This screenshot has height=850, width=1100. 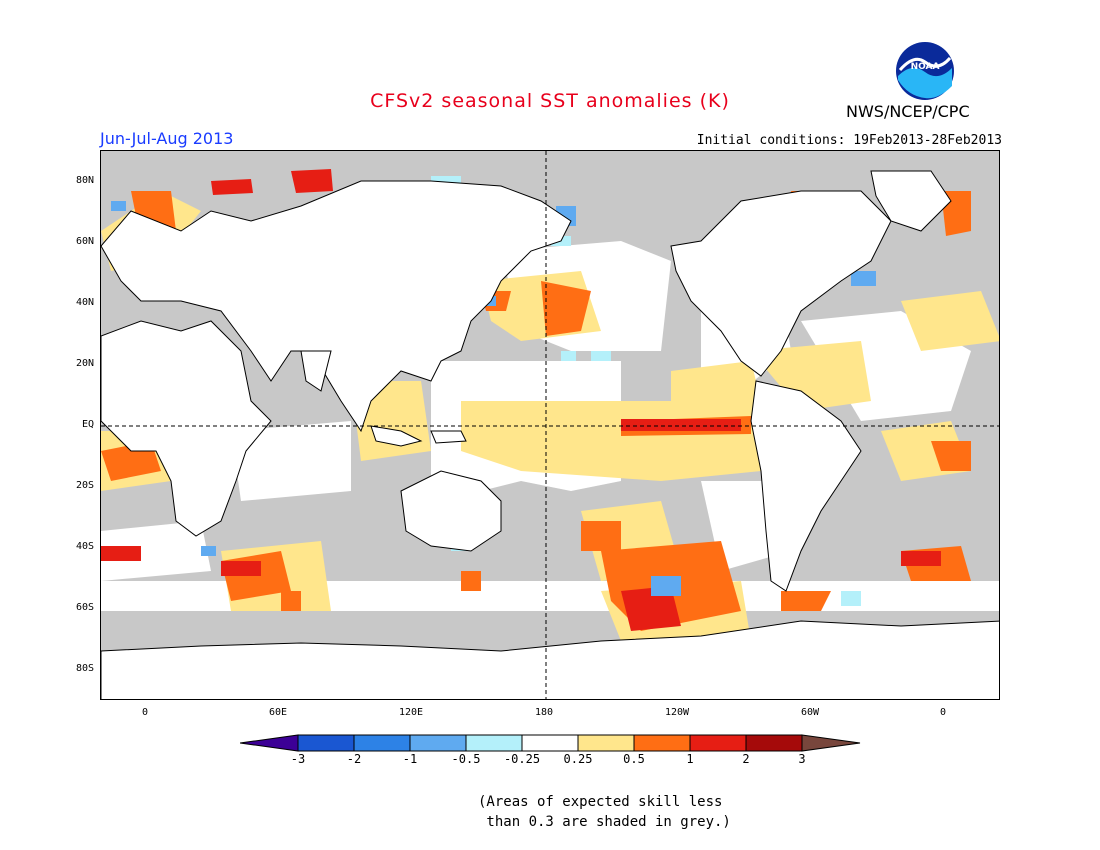 I want to click on colorbar-label: -0.25, so click(x=522, y=759).